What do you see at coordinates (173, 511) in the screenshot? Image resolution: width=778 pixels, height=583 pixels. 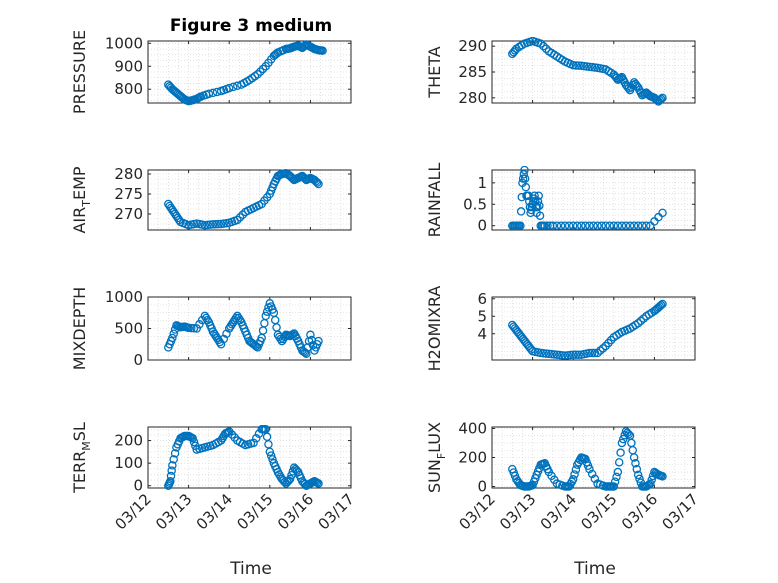 I see `x-tick-label: 03/13` at bounding box center [173, 511].